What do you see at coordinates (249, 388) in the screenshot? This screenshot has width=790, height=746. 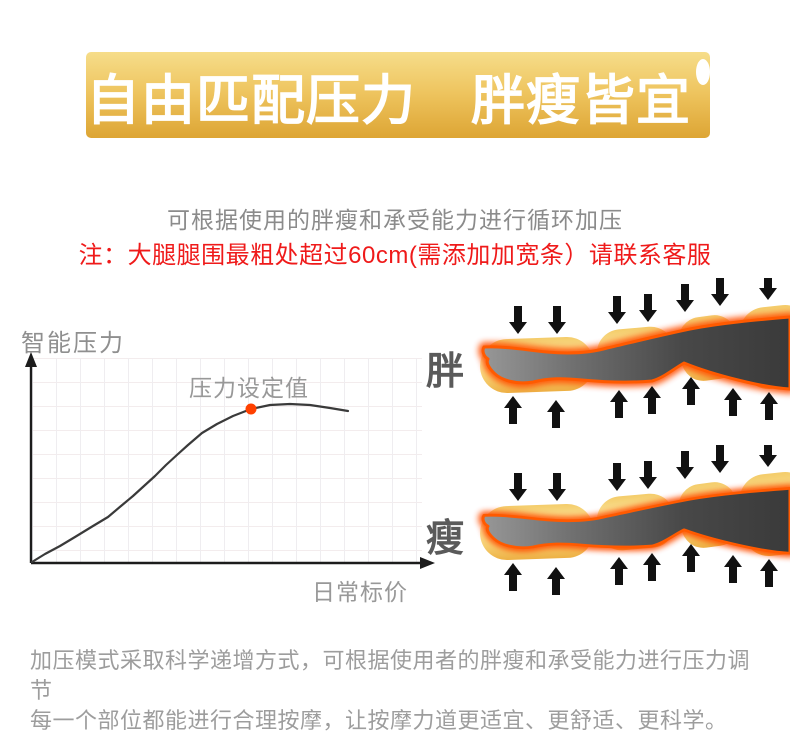 I see `set-point-label: 压力设定值` at bounding box center [249, 388].